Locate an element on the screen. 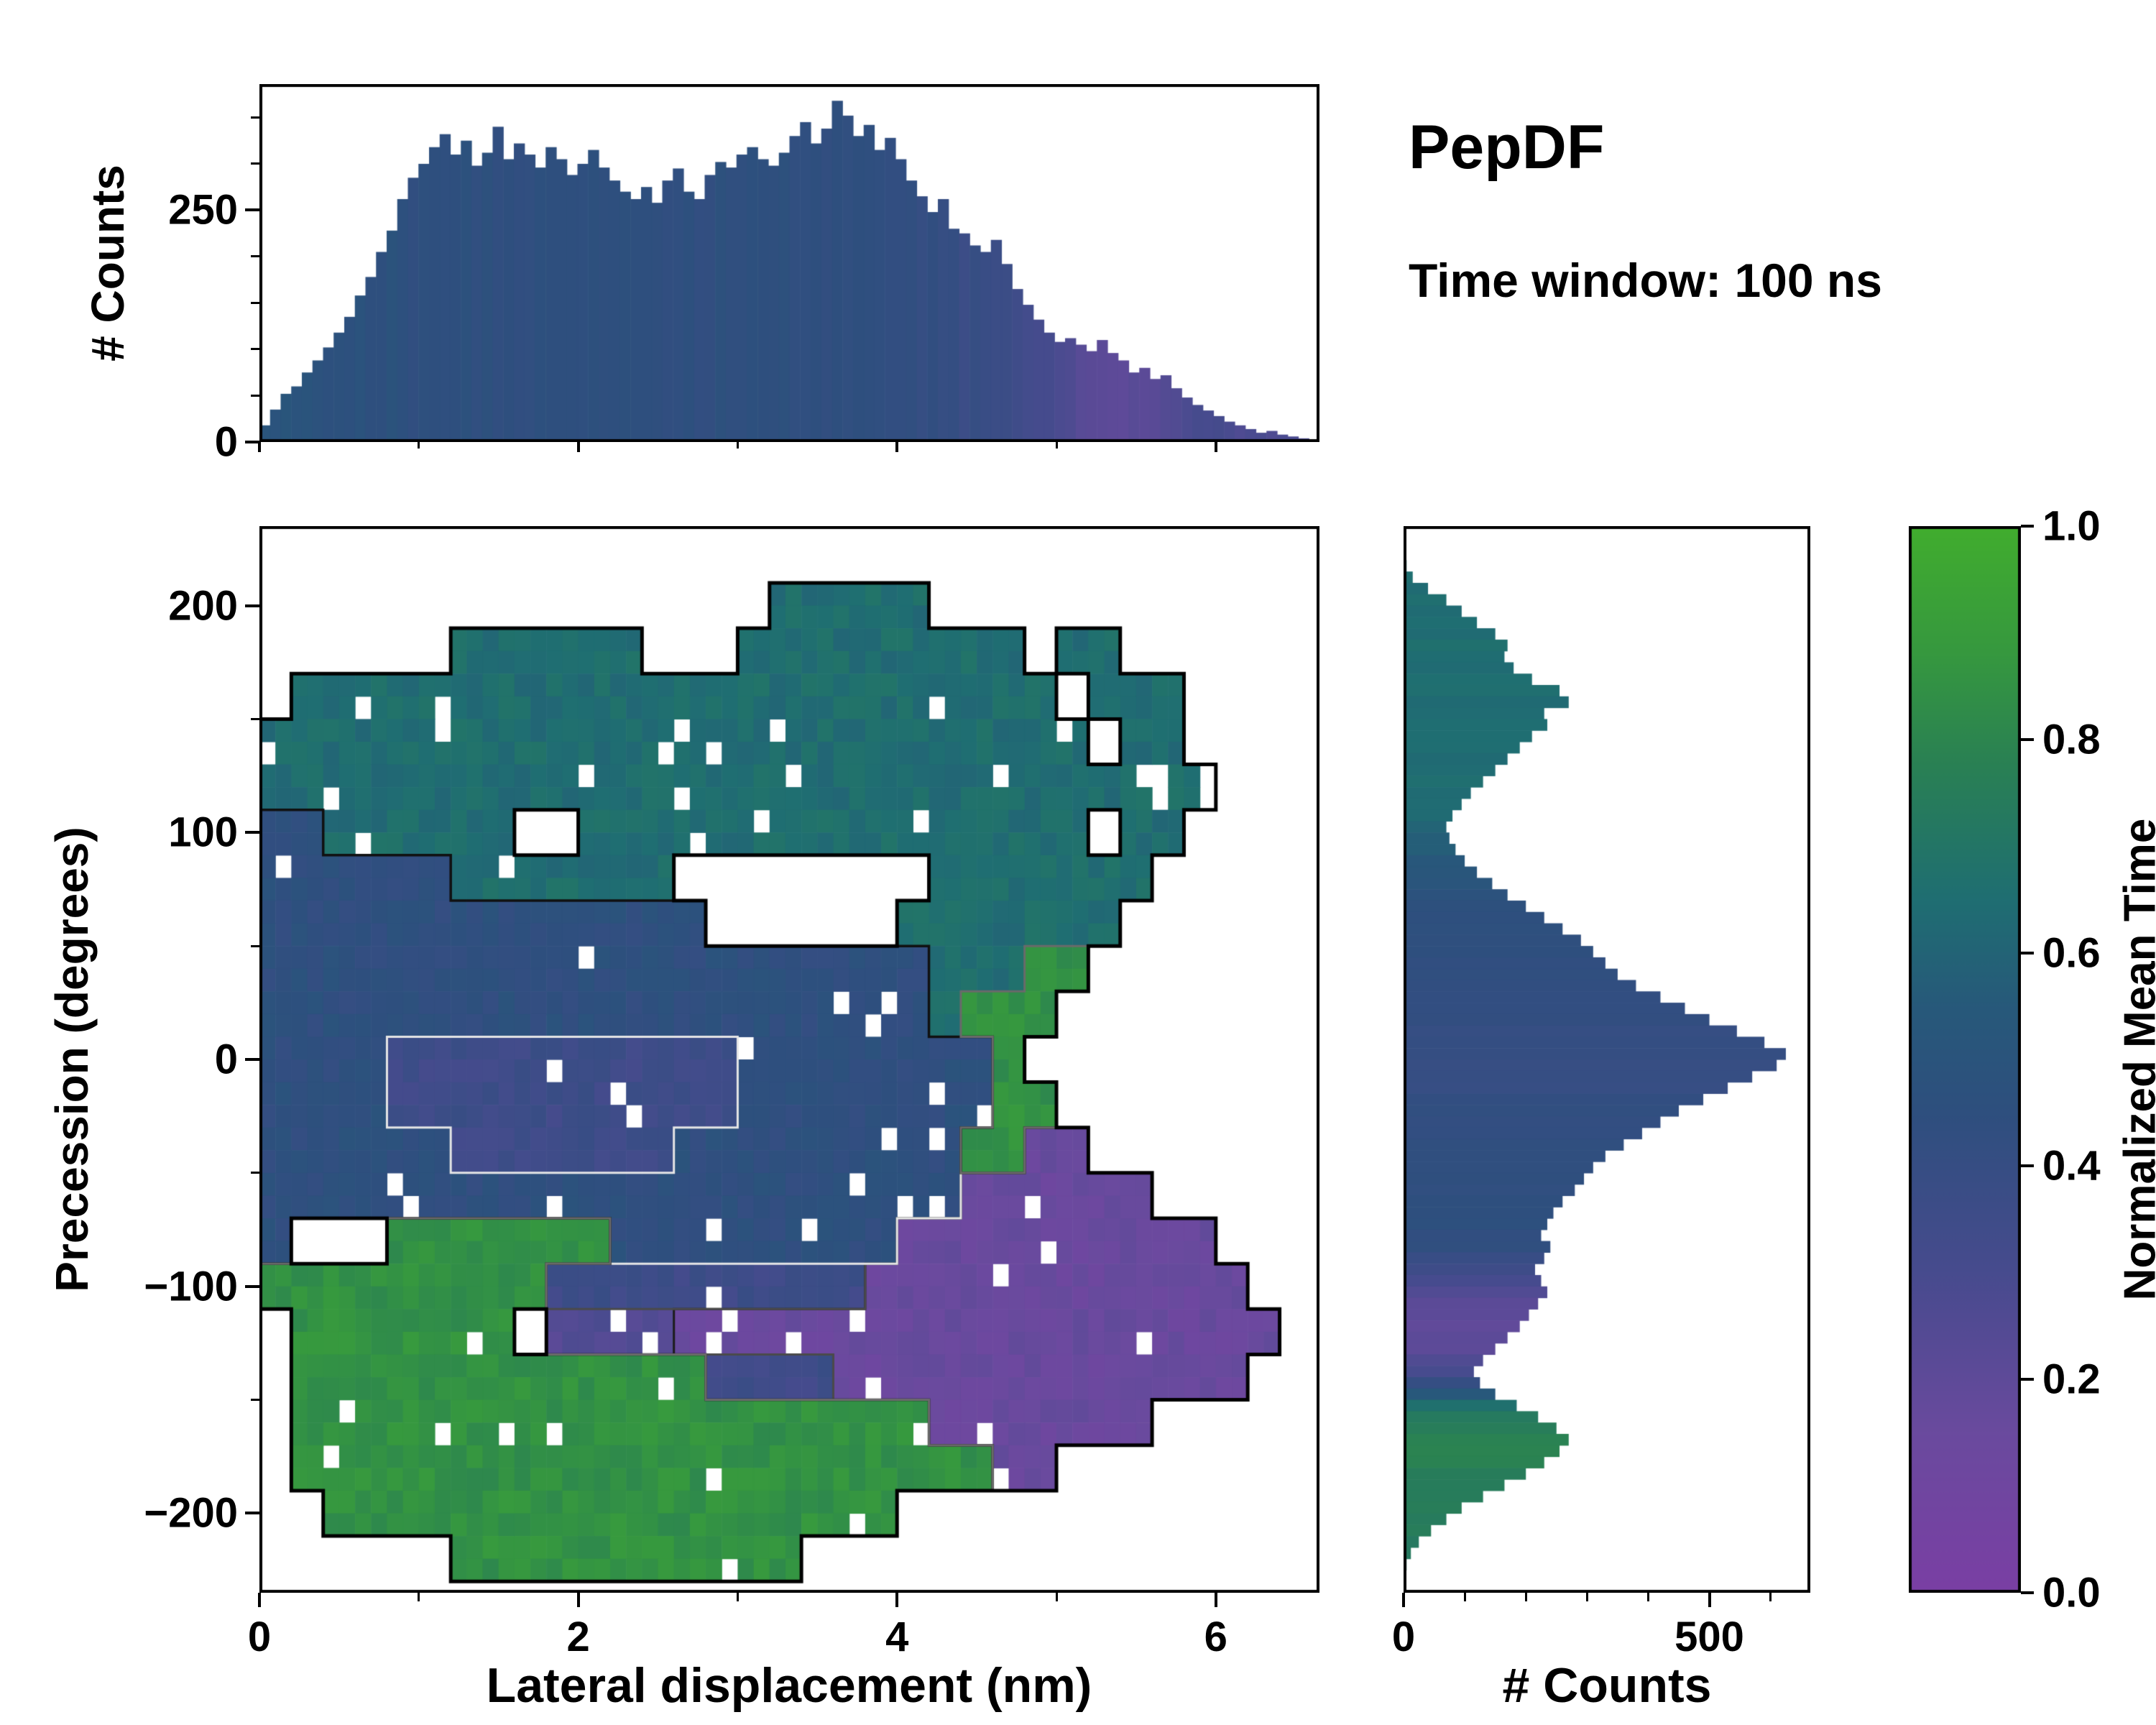 The height and width of the screenshot is (1725, 2156). figure-title: PepDF is located at coordinates (1507, 147).